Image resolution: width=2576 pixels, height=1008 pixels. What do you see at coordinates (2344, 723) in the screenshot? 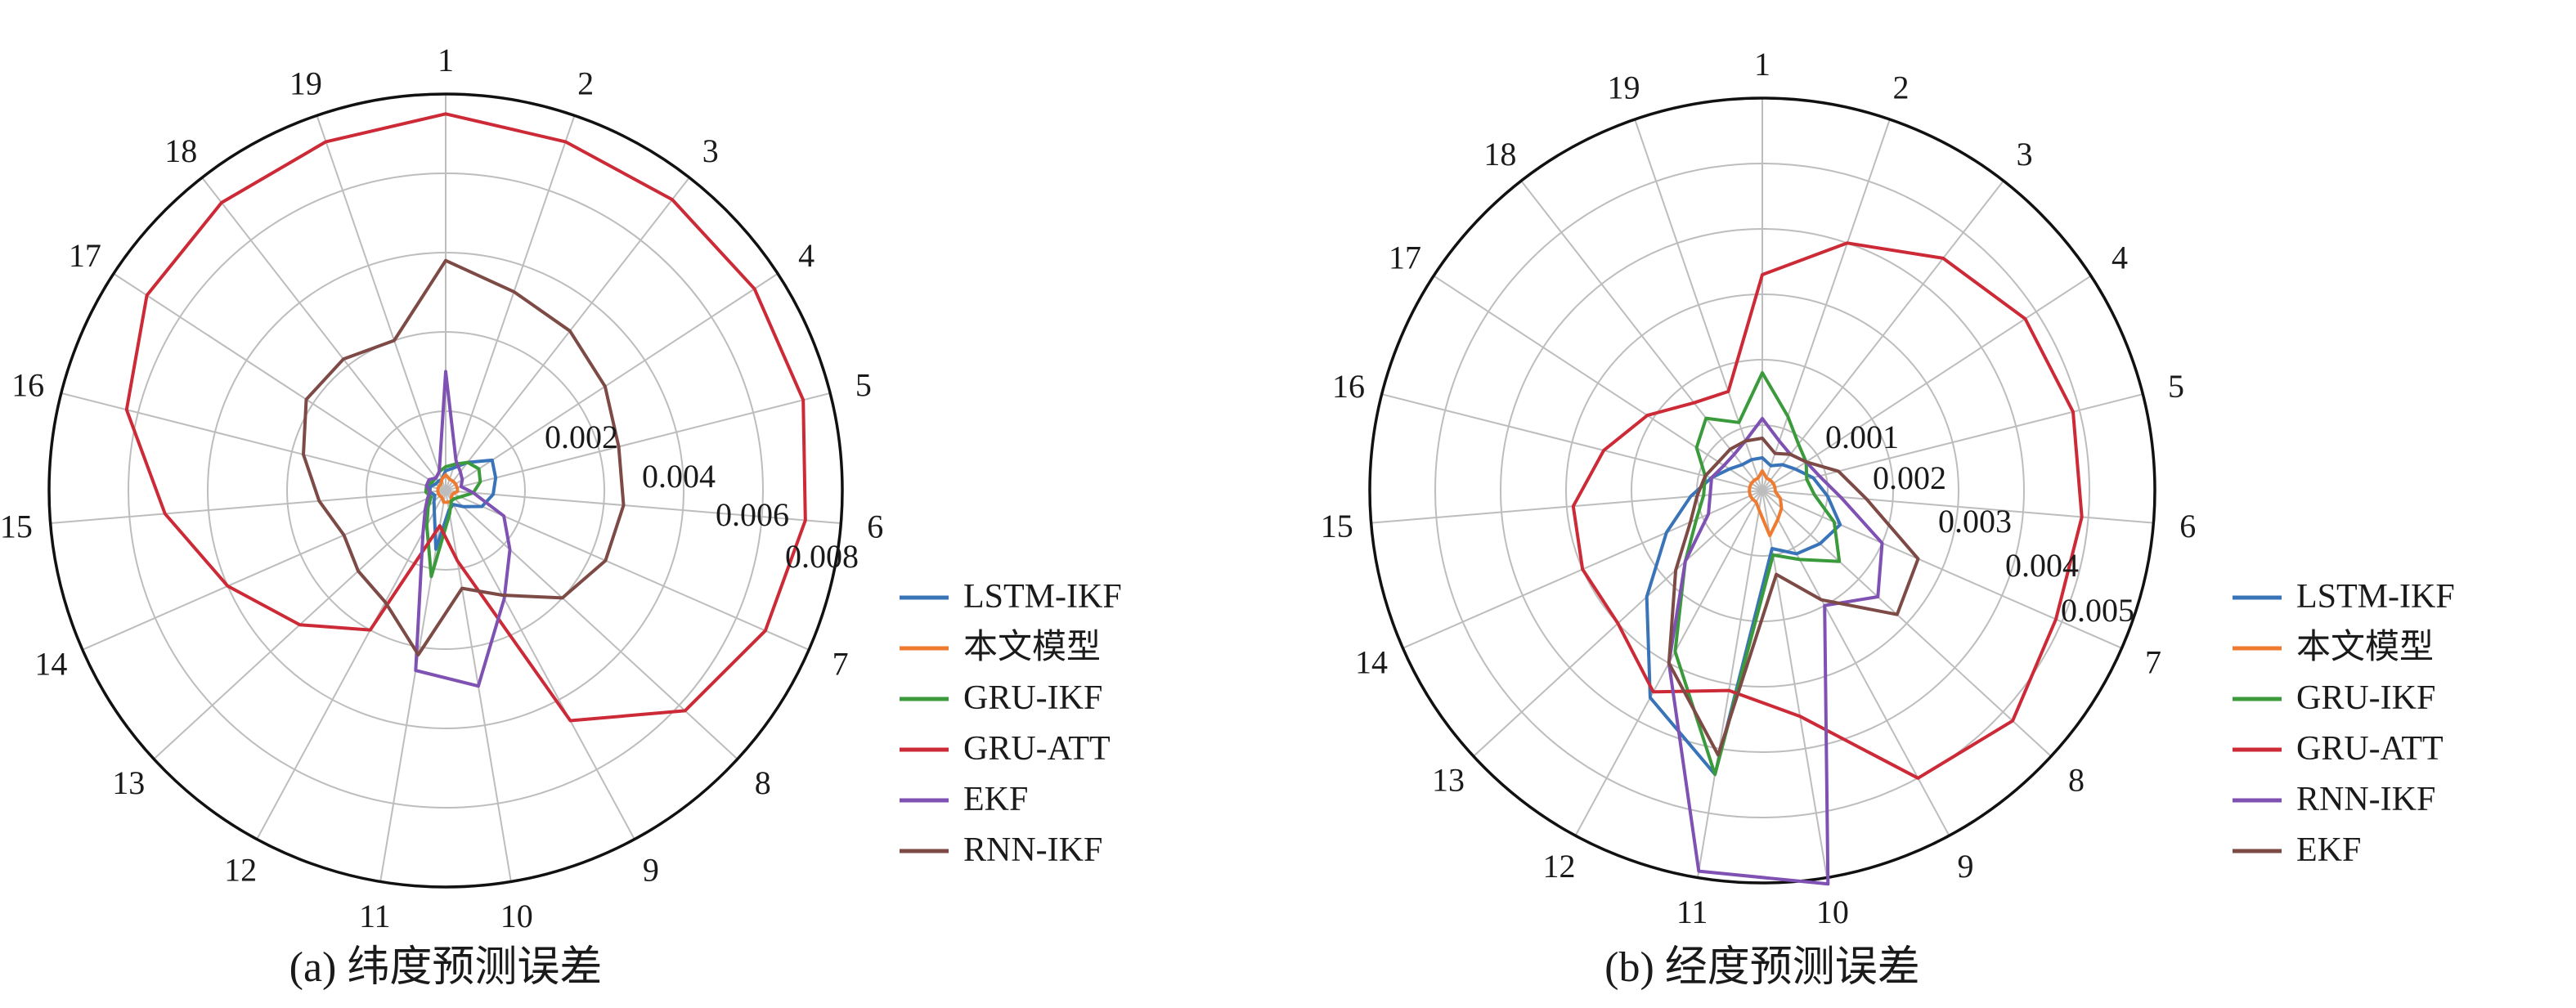
I see `legend: LSTM-IKF 本文模型 GRU-IKF GRU-ATT RNN-IKF EKF` at bounding box center [2344, 723].